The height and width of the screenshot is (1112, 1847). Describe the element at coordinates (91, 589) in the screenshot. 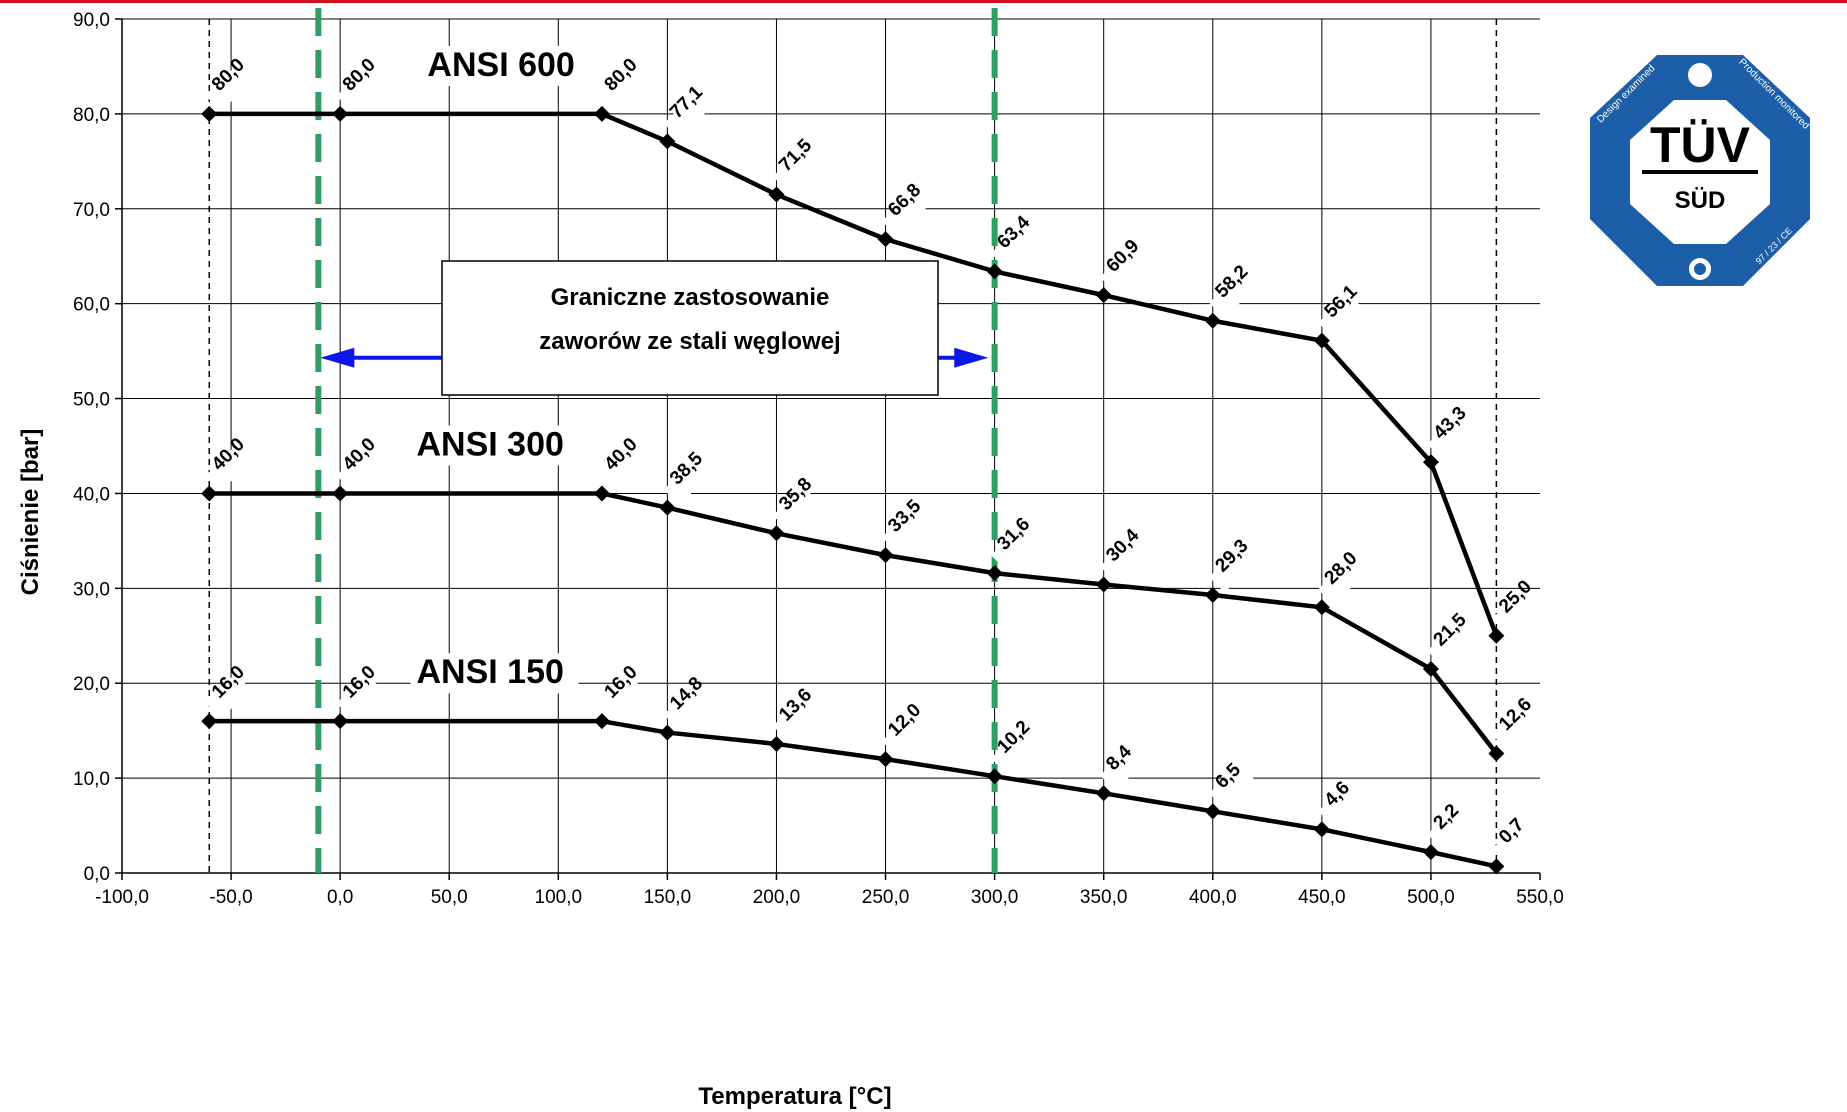

I see `y-tick-label: 30,0` at that location.